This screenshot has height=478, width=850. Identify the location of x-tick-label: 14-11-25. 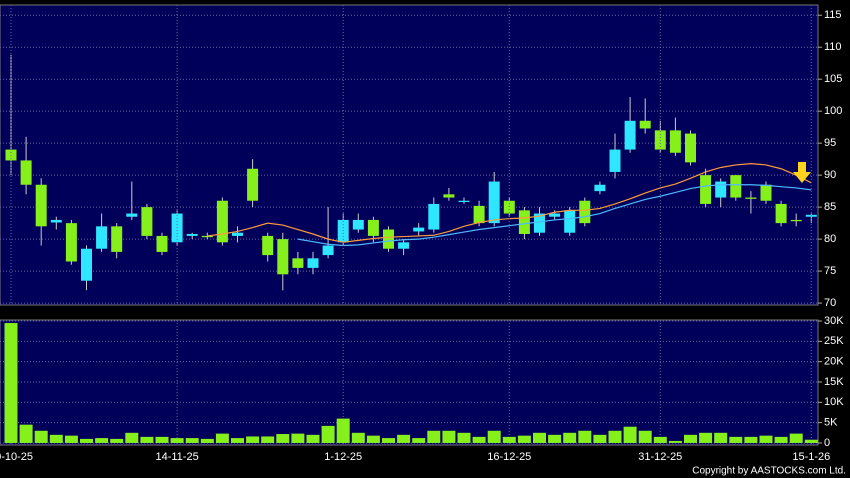
(176, 457).